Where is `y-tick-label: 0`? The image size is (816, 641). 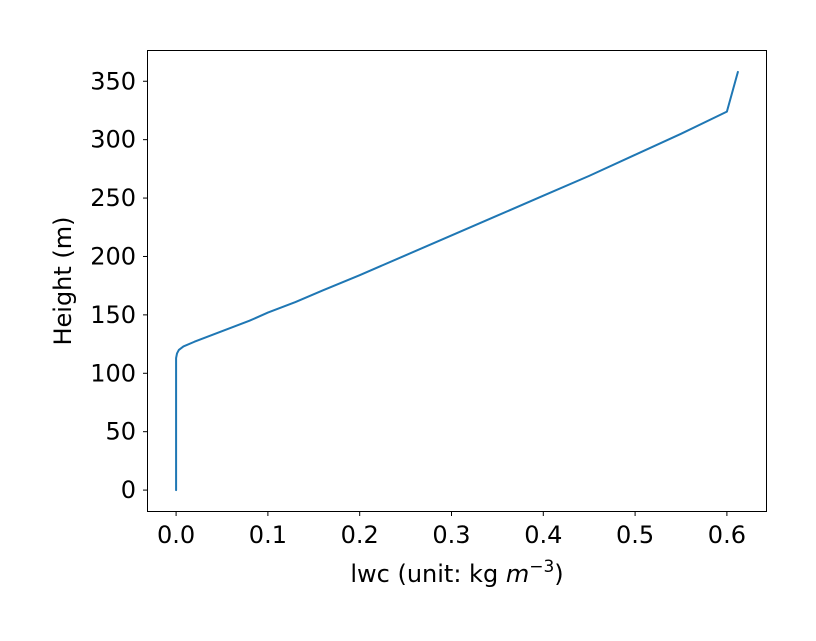
y-tick-label: 0 is located at coordinates (128, 490).